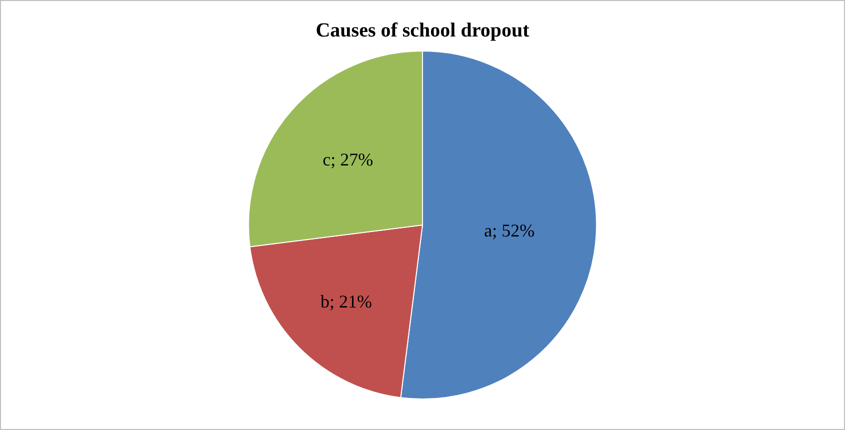 This screenshot has height=430, width=845. What do you see at coordinates (509, 230) in the screenshot?
I see `slice-label: a; 52%` at bounding box center [509, 230].